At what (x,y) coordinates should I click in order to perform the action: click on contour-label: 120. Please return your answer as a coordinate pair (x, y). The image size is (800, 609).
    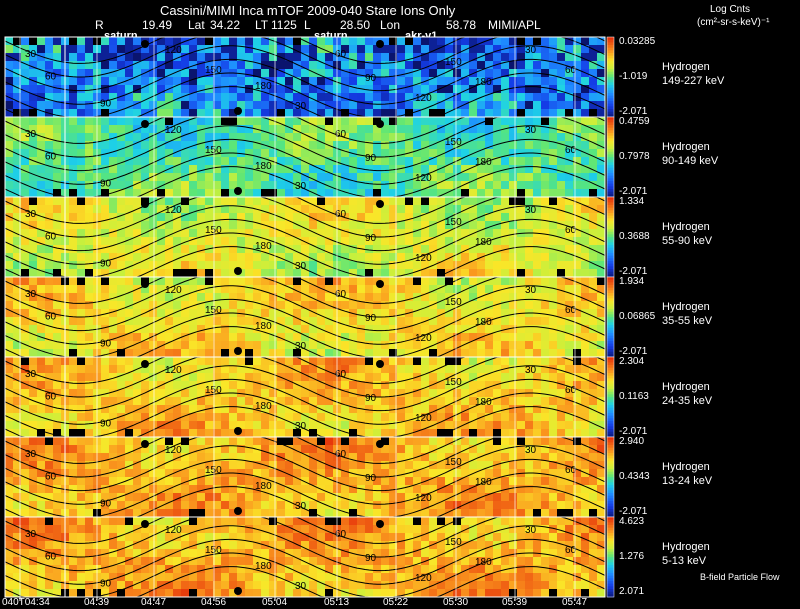
    Looking at the image, I should click on (423, 258).